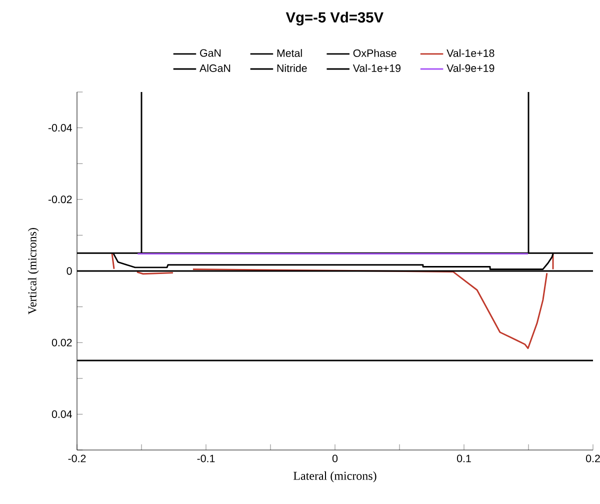  Describe the element at coordinates (335, 476) in the screenshot. I see `x-axis-title: Lateral (microns)` at that location.